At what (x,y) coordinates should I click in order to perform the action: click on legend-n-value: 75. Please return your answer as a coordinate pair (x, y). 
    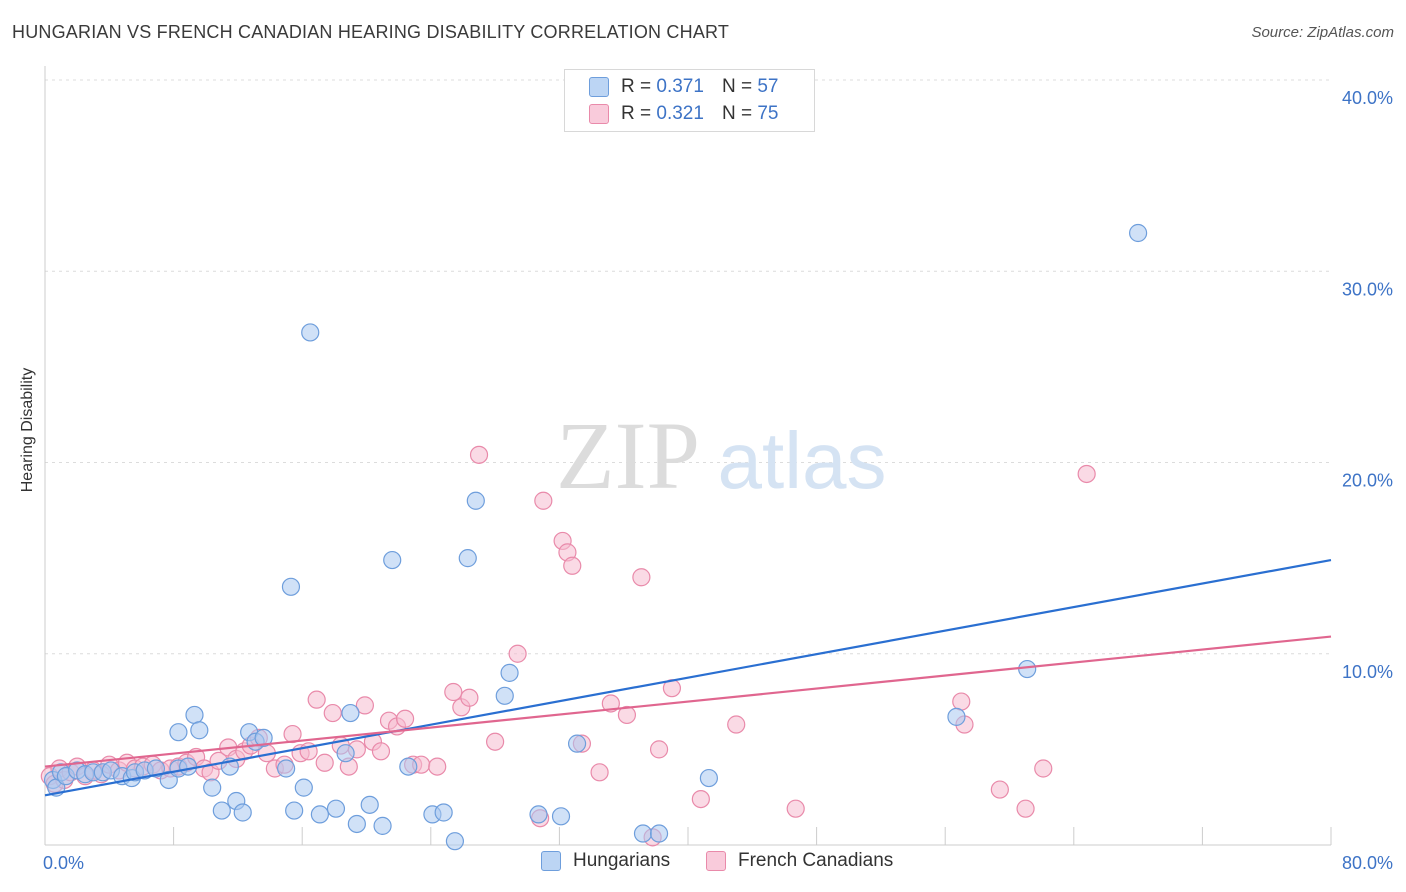
    Looking at the image, I should click on (768, 113).